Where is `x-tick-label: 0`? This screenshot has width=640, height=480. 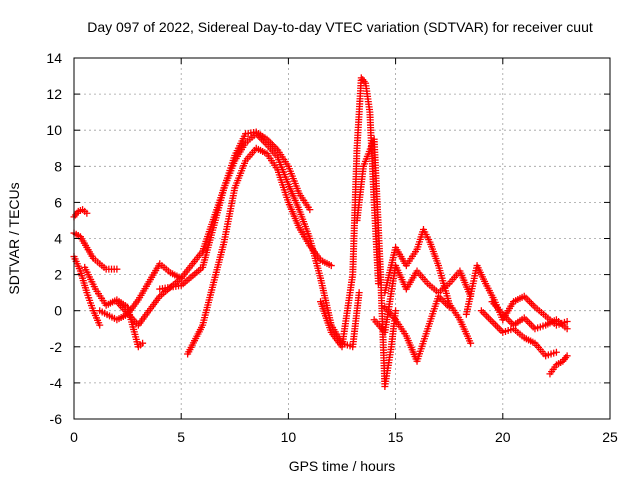
x-tick-label: 0 is located at coordinates (74, 437).